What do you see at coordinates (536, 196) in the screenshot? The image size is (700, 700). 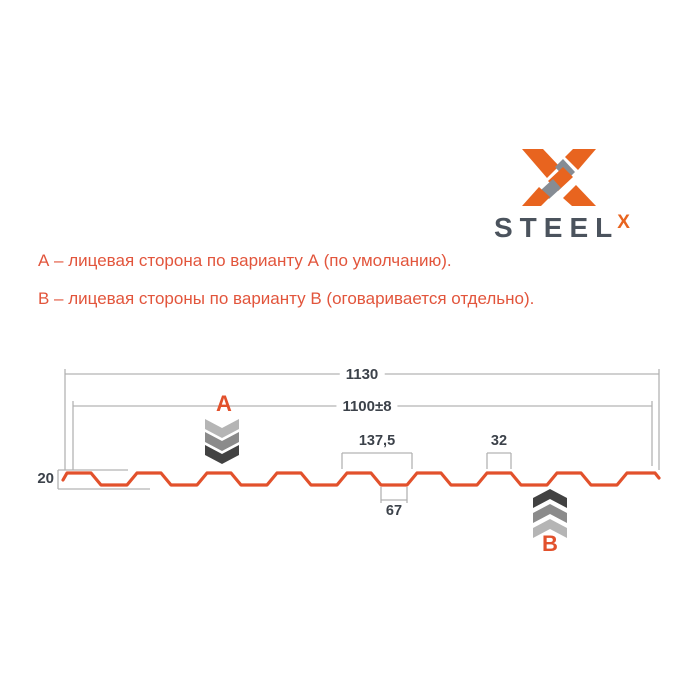 I see `logo-arm-bottom-left` at bounding box center [536, 196].